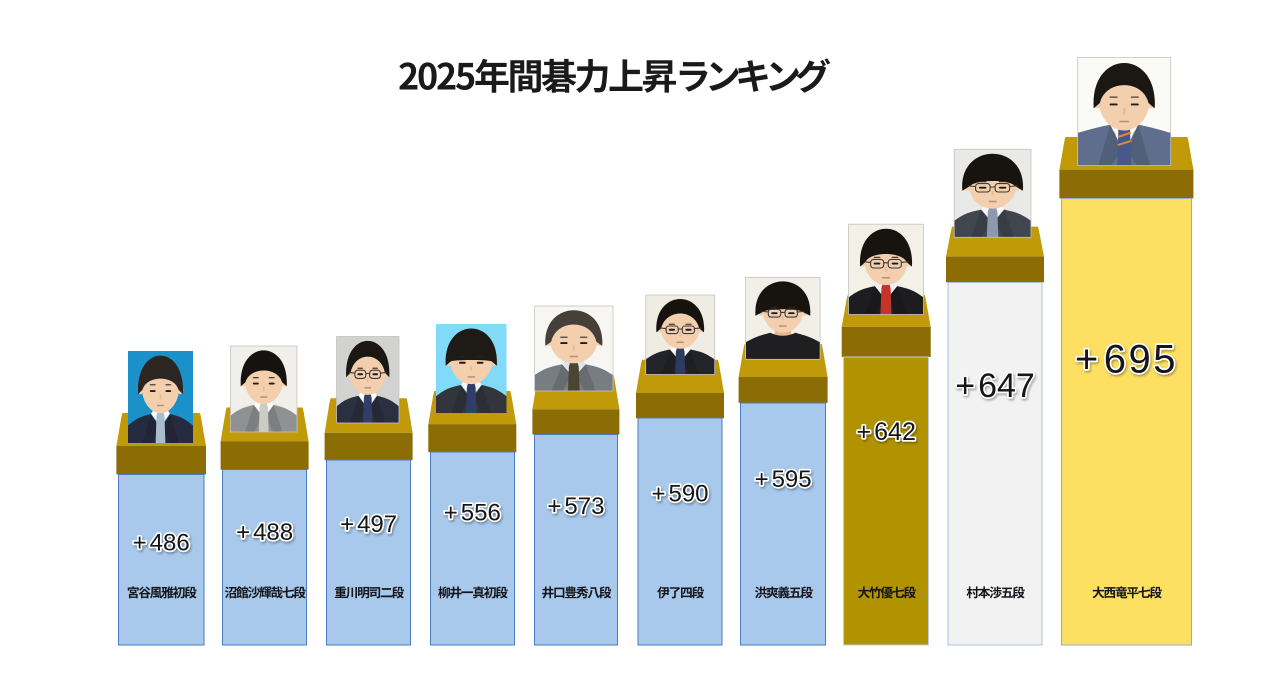  I want to click on svg-text: +595, so click(783, 479).